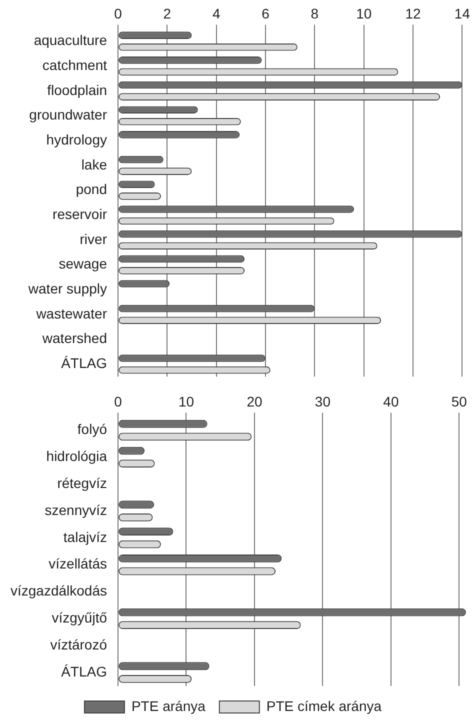  What do you see at coordinates (67, 288) in the screenshot?
I see `y-tick-label: water supply` at bounding box center [67, 288].